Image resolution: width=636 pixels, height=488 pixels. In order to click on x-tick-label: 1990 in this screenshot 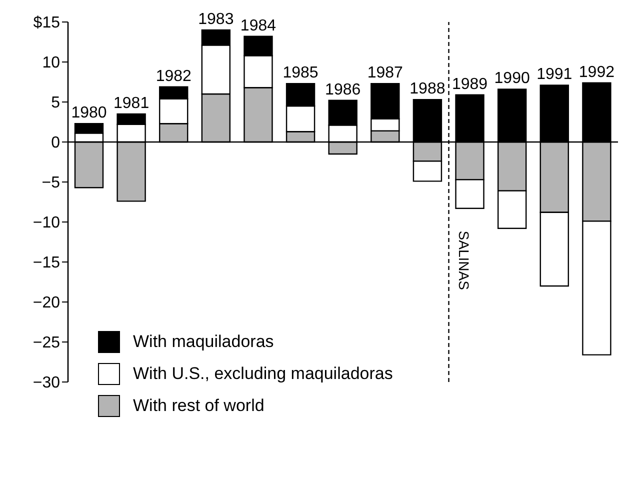, I will do `click(512, 79)`.